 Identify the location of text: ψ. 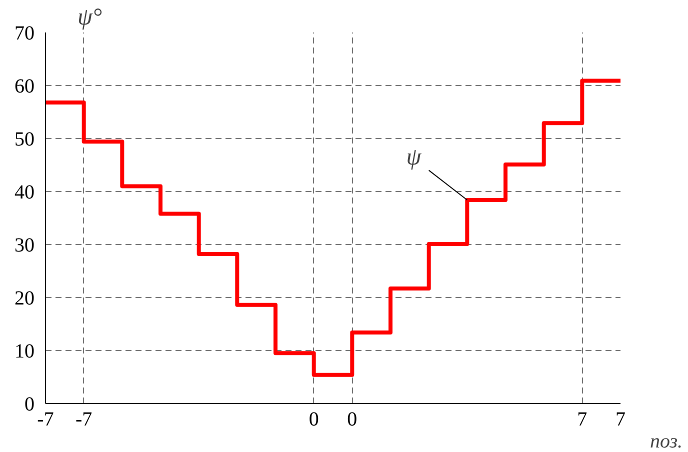
(414, 157).